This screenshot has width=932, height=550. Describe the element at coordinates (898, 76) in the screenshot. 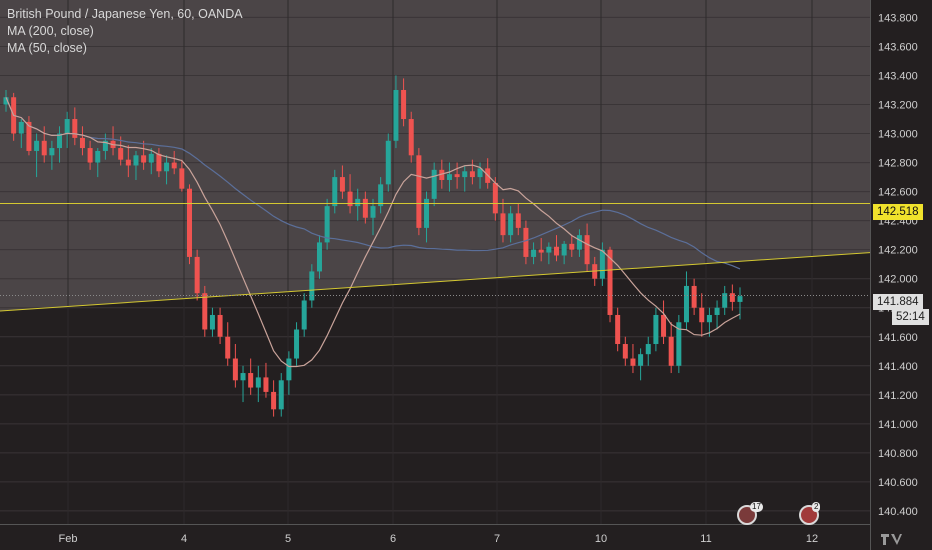

I see `y-tick-label: 143.400` at that location.